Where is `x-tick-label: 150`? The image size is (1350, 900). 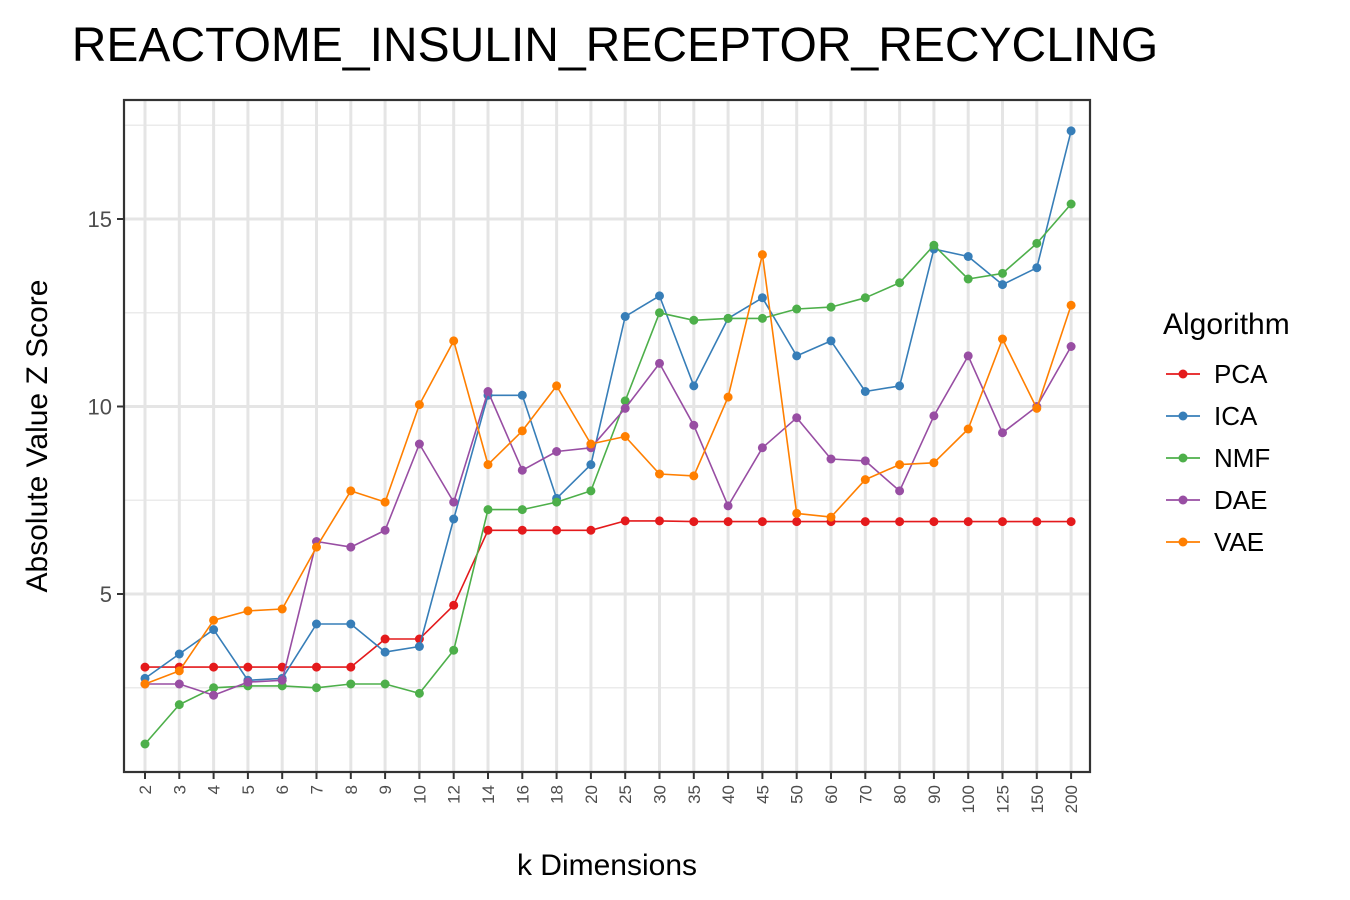
x-tick-label: 150 is located at coordinates (1037, 799).